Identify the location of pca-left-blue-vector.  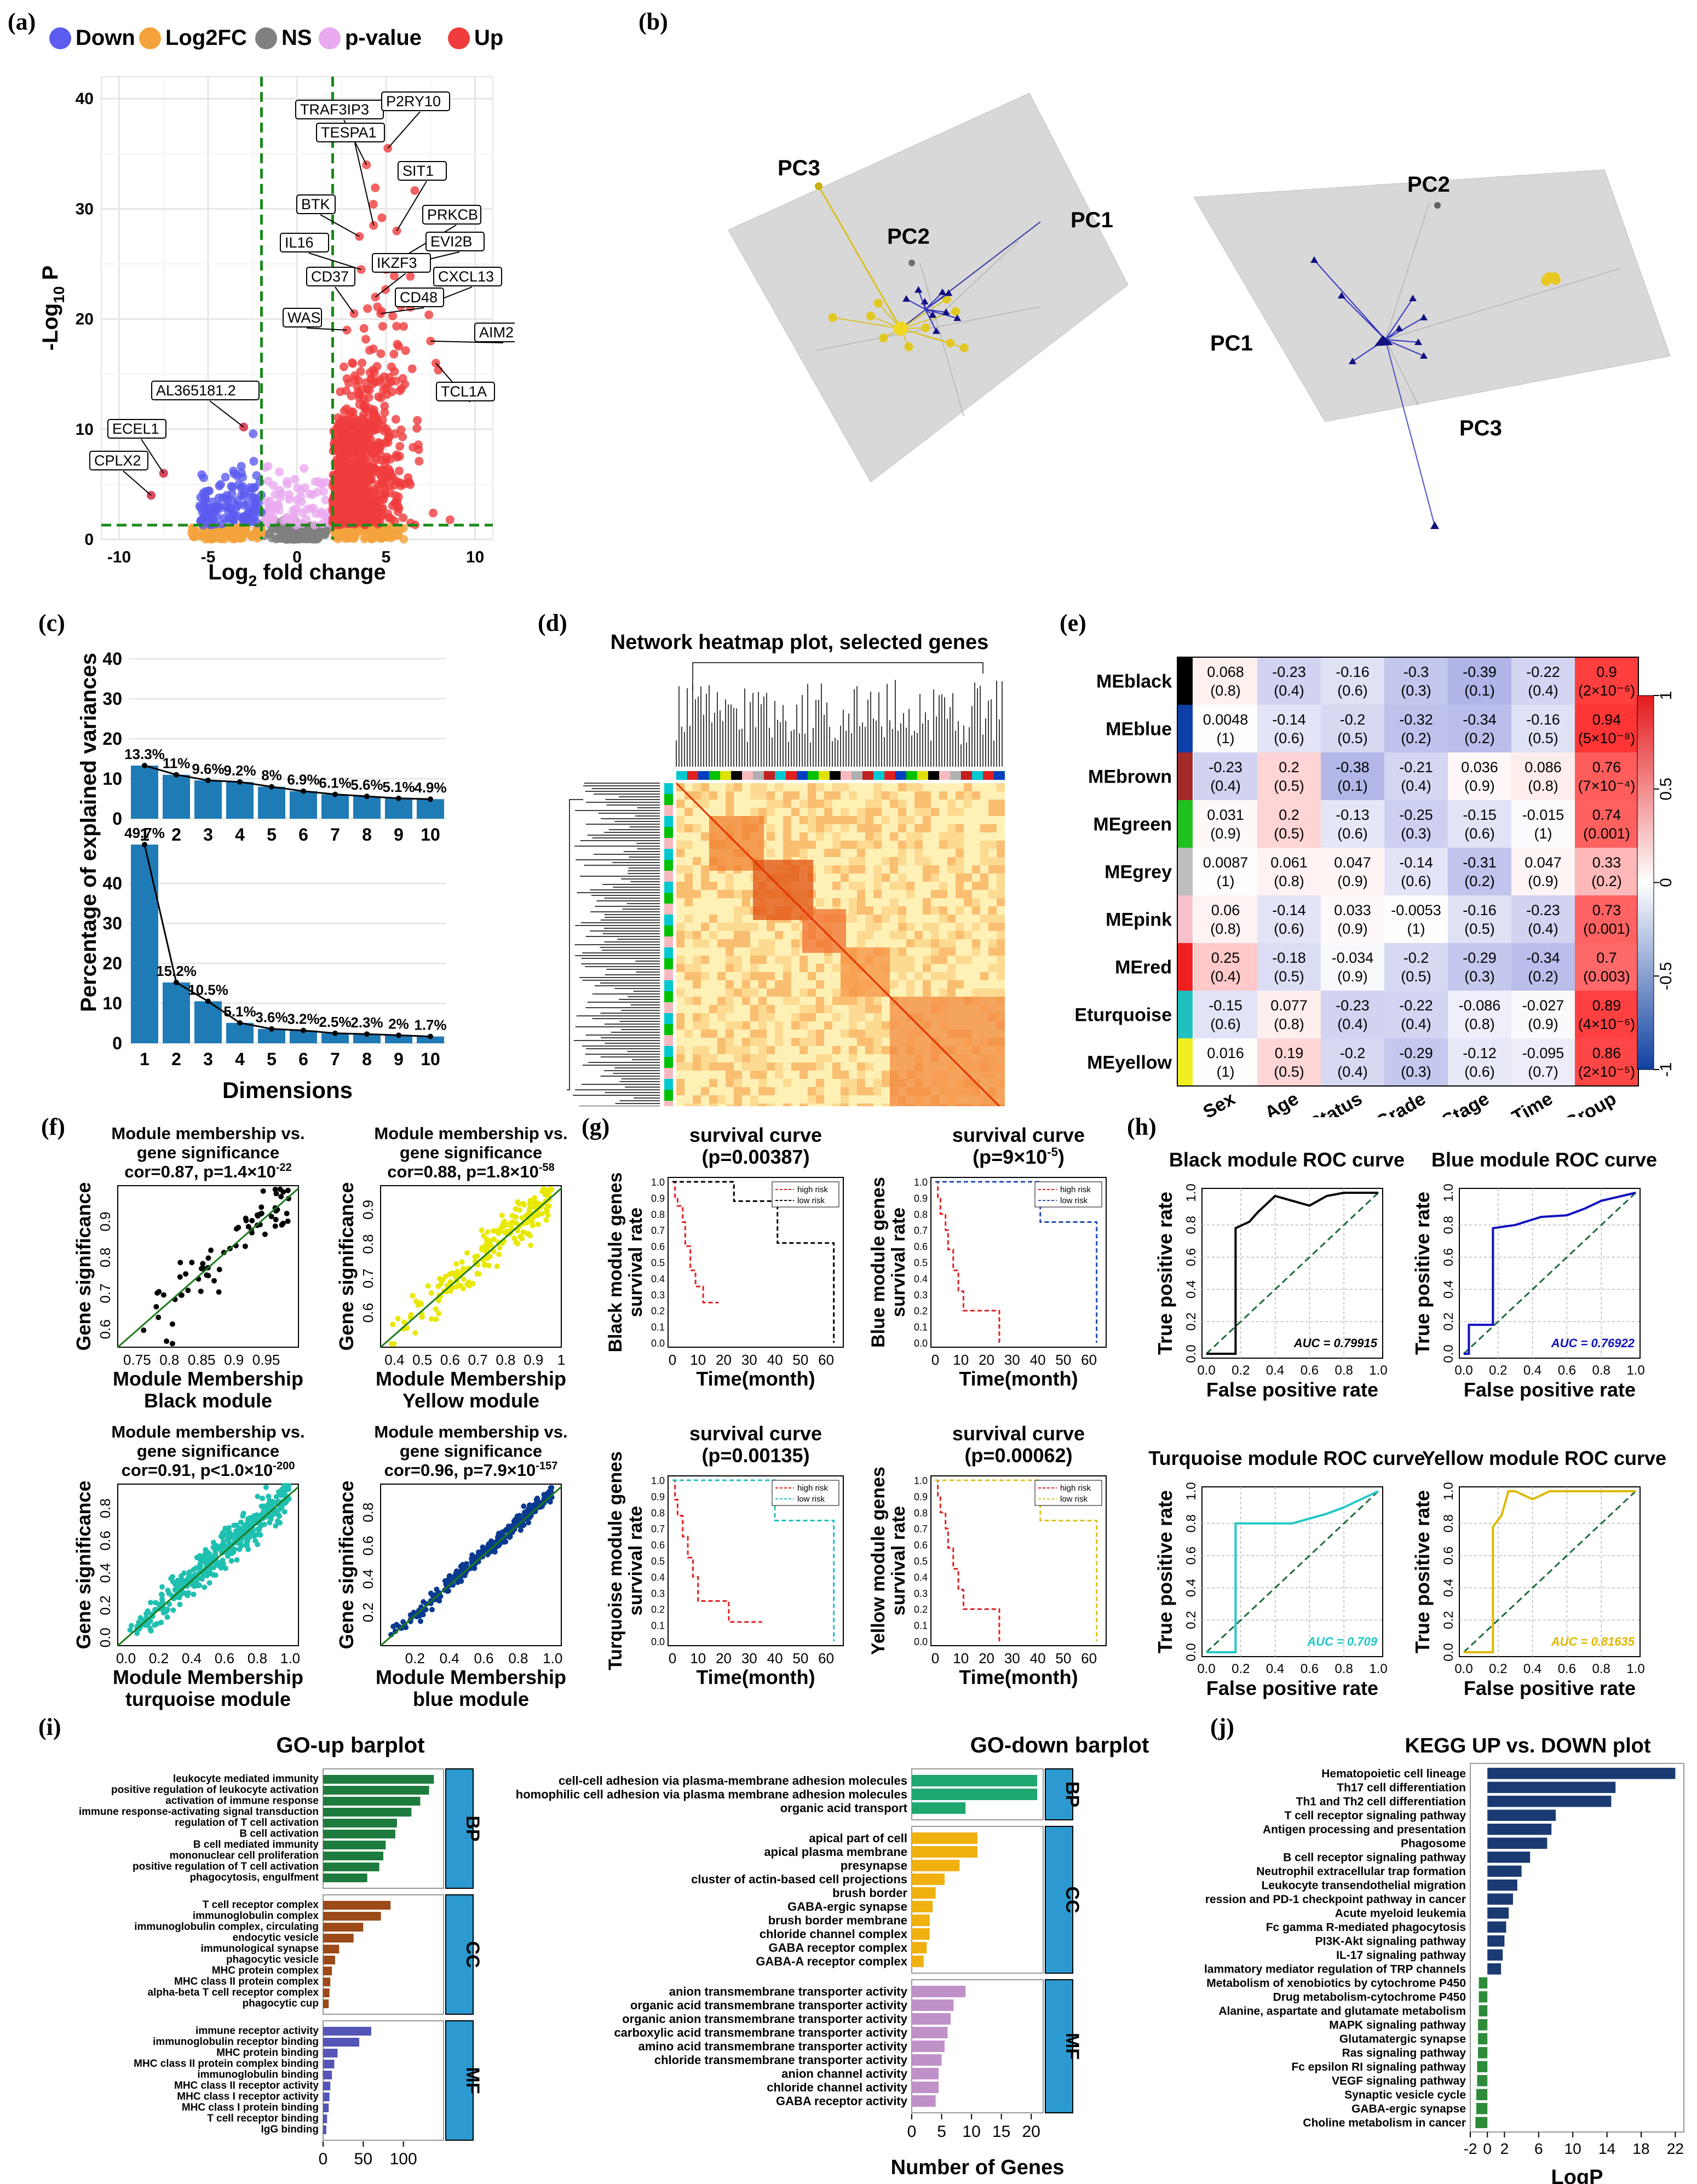
(935, 311).